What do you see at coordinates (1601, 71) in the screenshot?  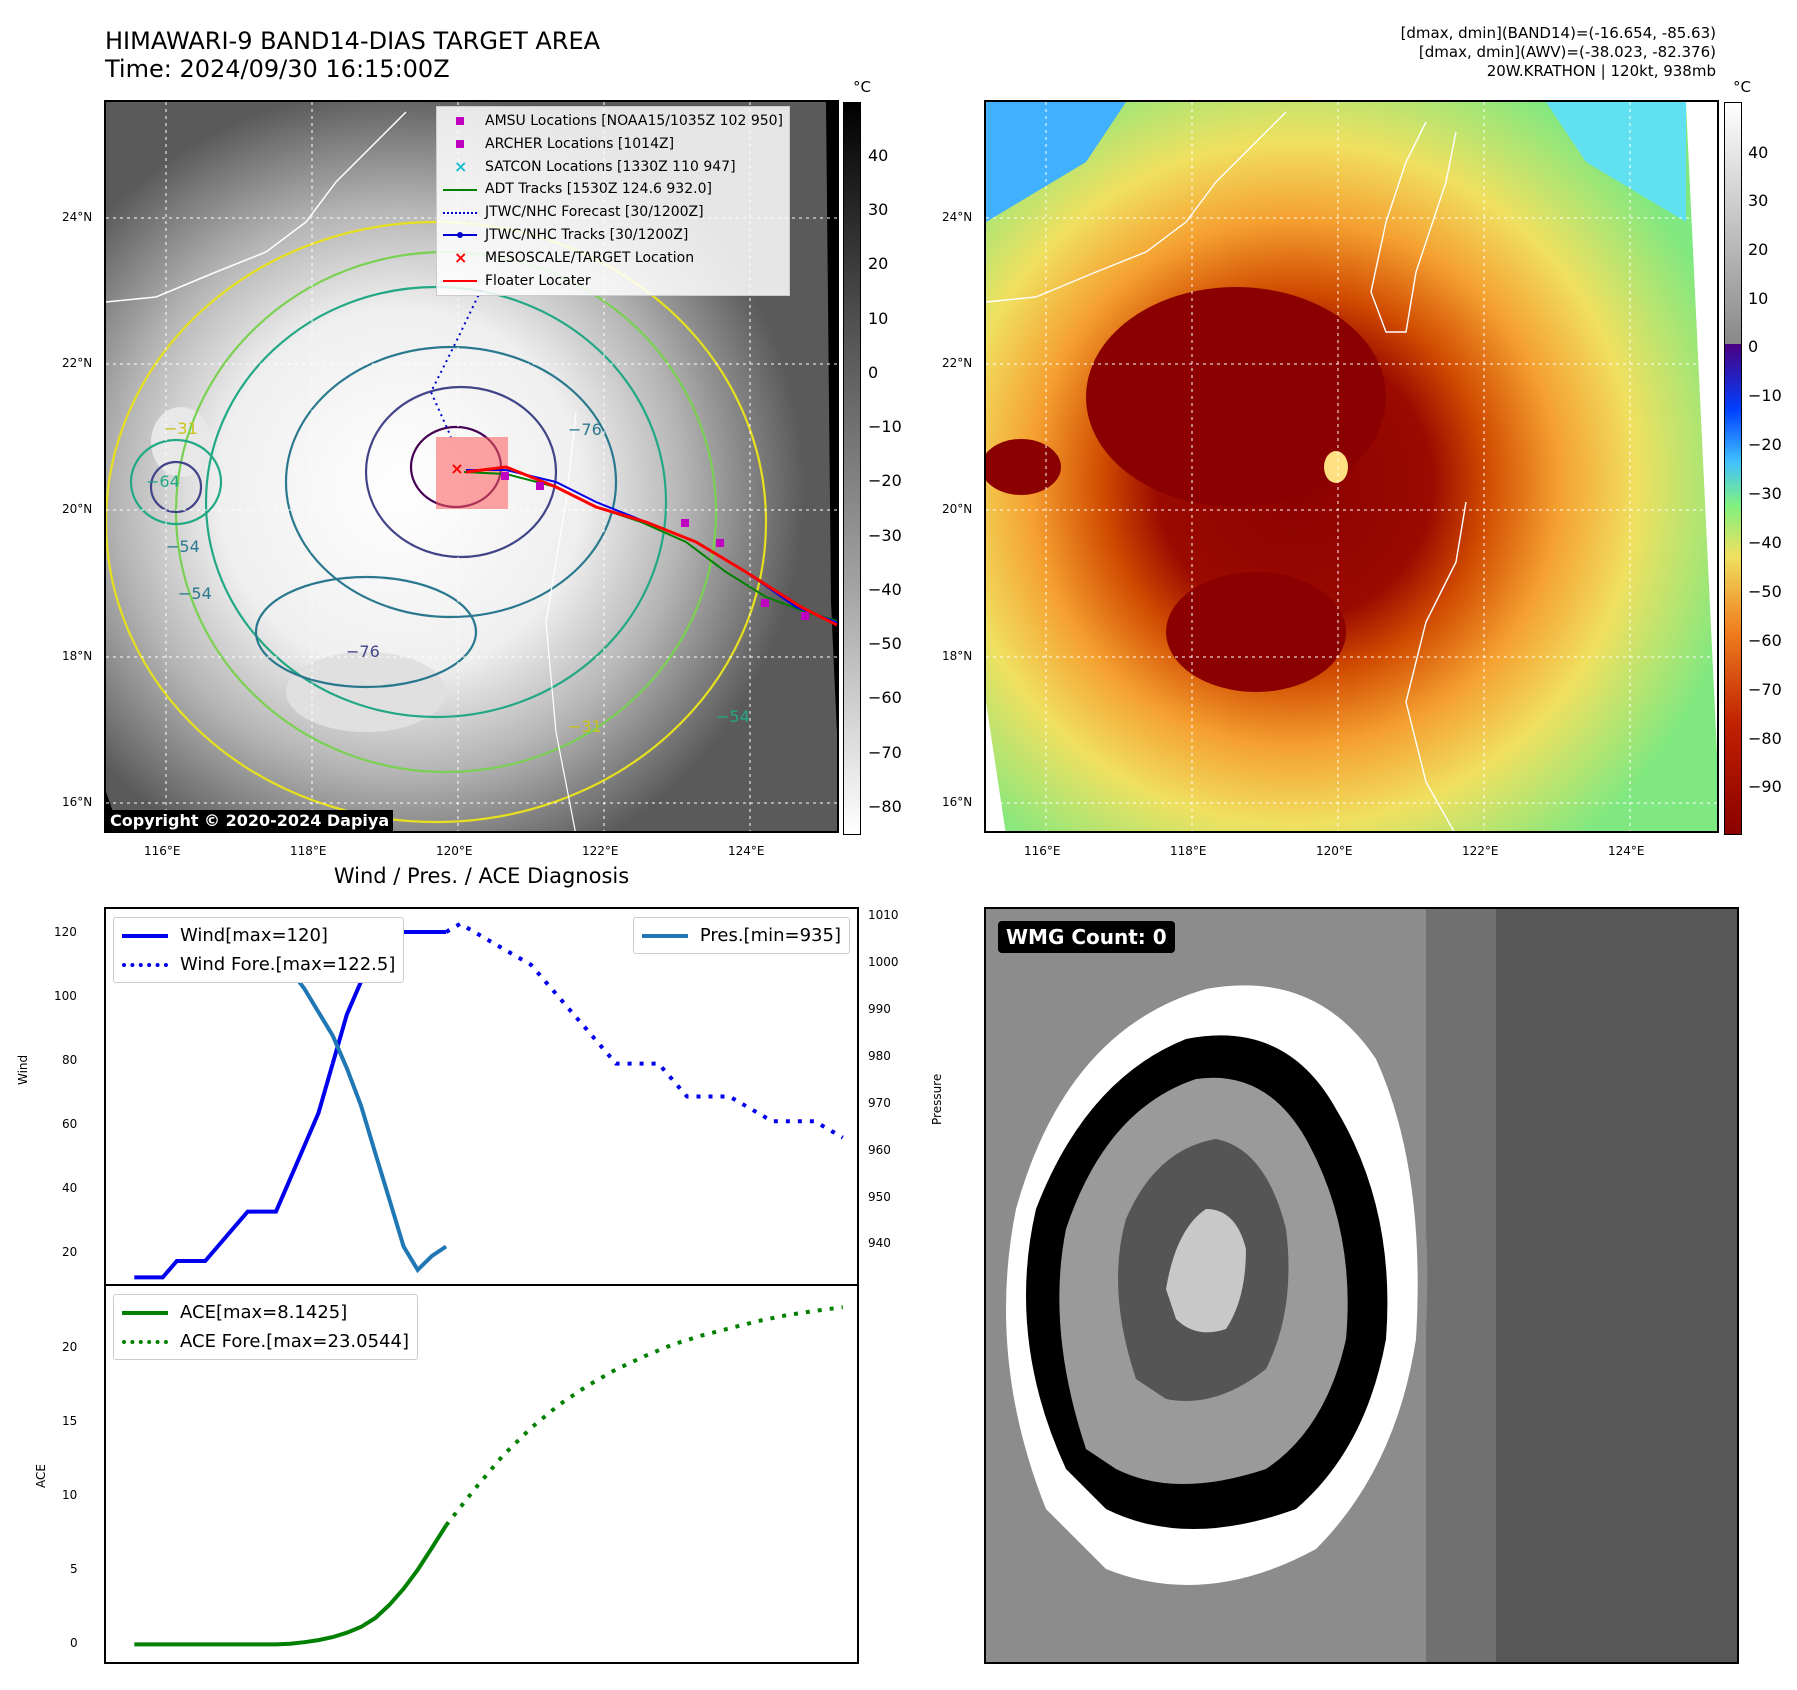 I see `stats-storm: 20W.KRATHON | 120kt, 938mb` at bounding box center [1601, 71].